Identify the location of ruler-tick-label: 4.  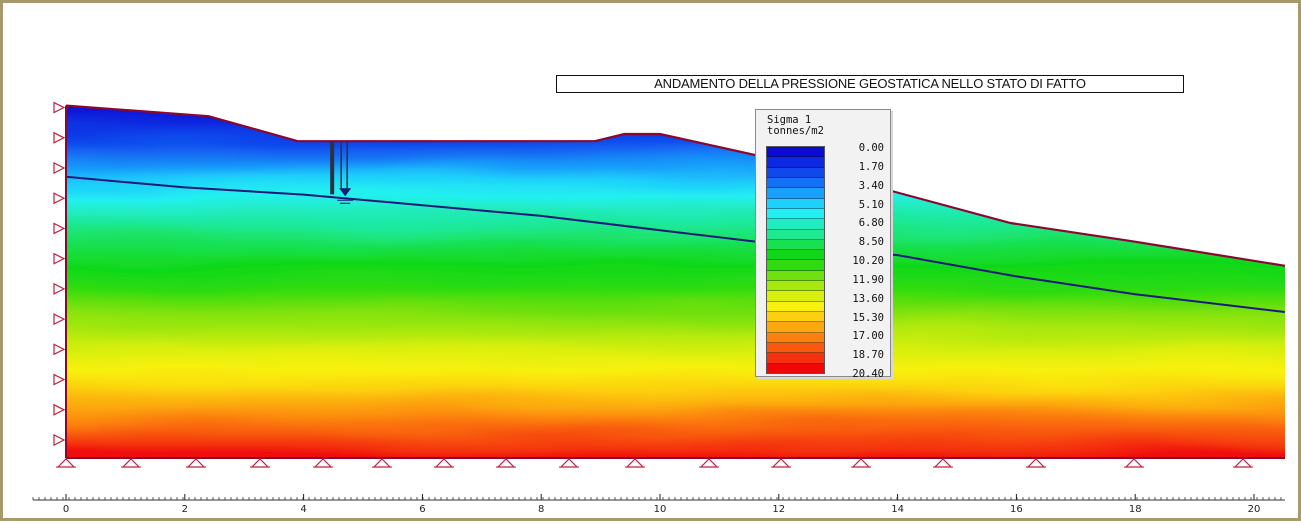
(303, 509).